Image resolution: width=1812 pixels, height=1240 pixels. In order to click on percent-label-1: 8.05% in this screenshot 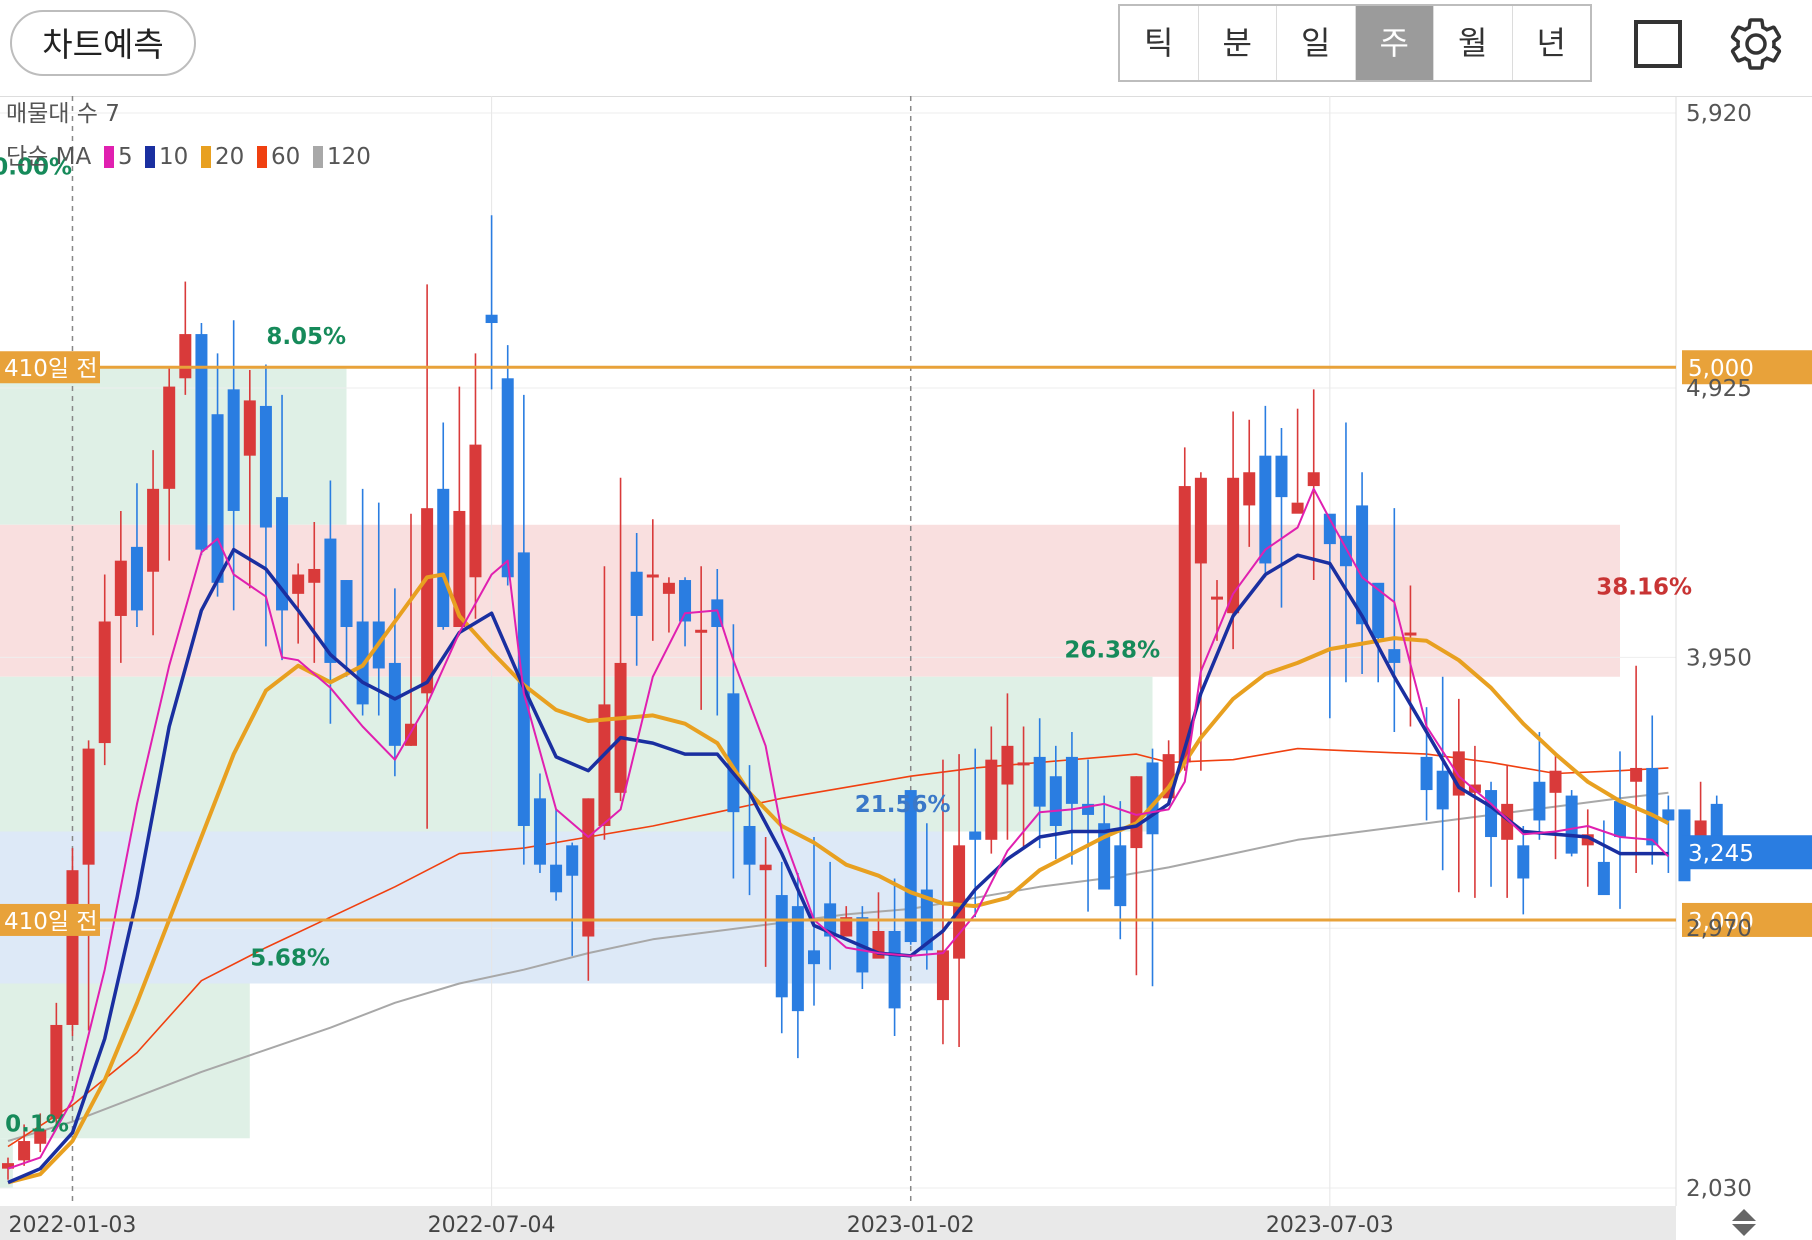, I will do `click(306, 337)`.